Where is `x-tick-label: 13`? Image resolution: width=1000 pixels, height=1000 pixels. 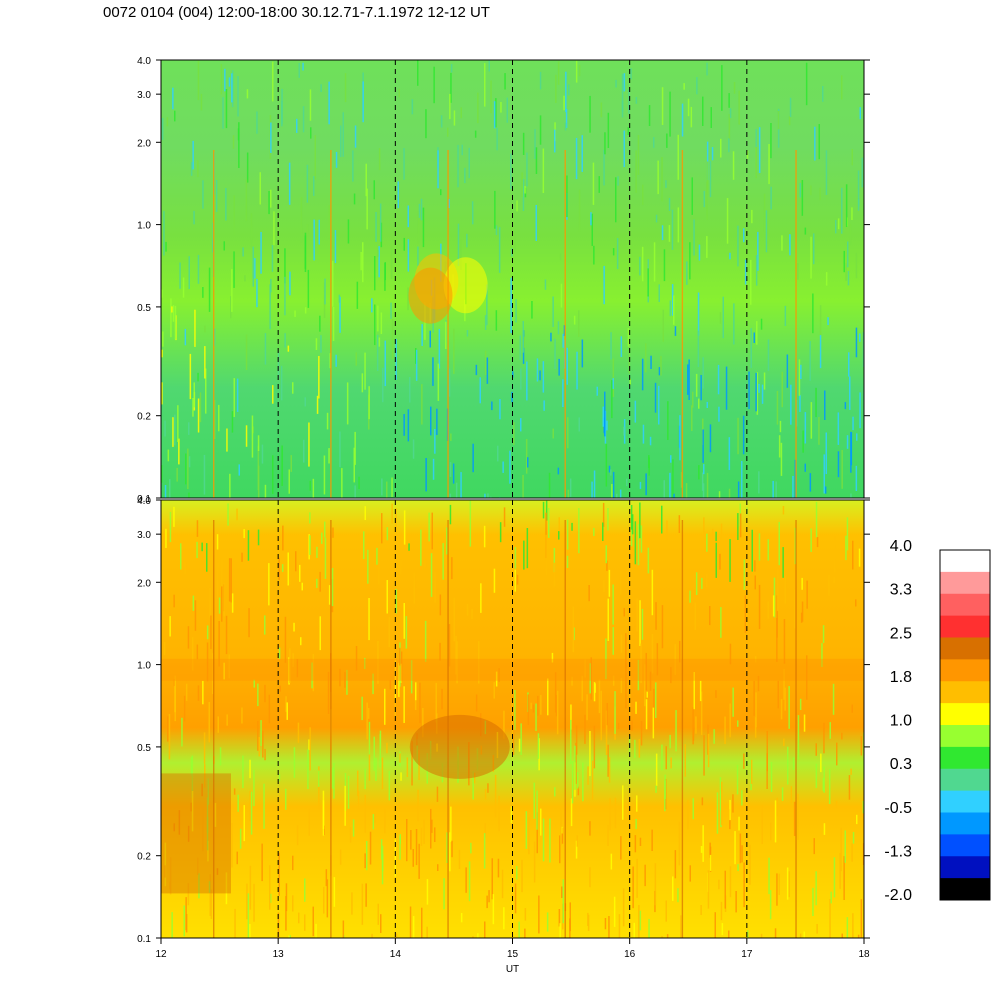 x-tick-label: 13 is located at coordinates (279, 954).